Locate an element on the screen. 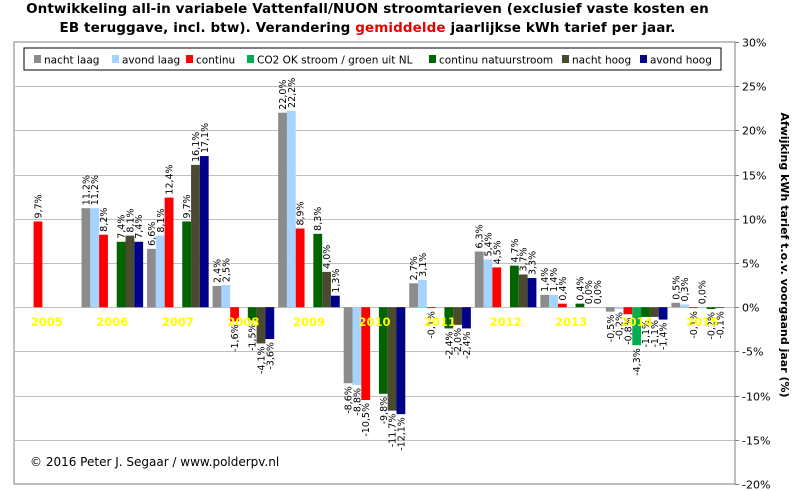  data-label: 1,3% is located at coordinates (336, 281).